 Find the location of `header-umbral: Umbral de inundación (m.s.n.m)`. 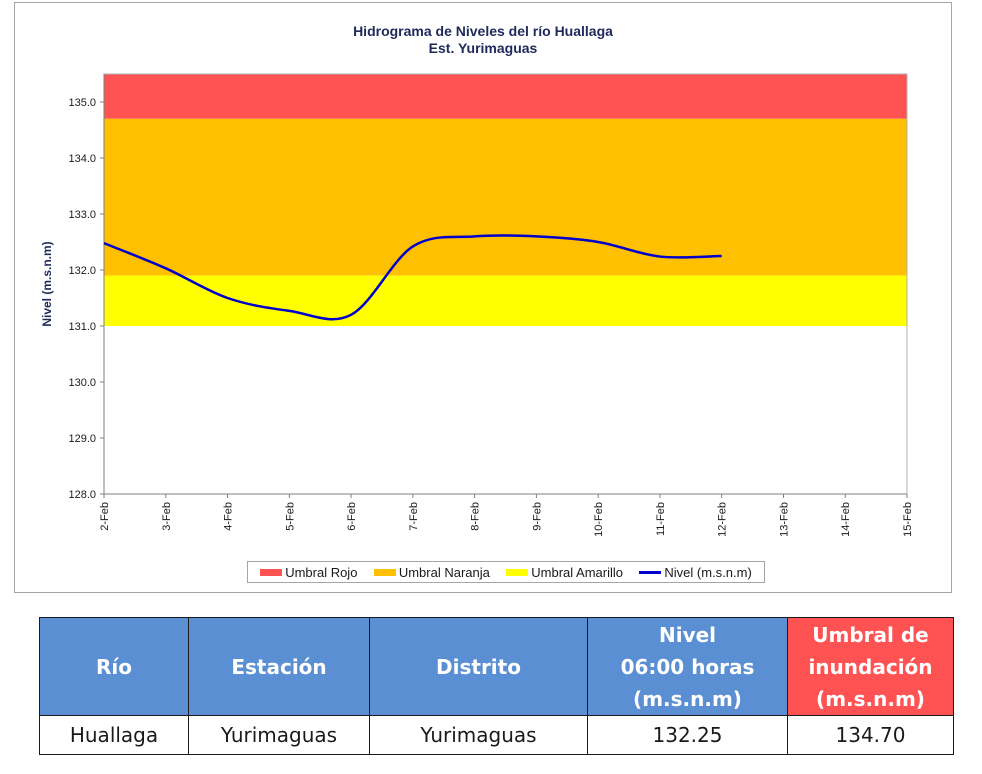

header-umbral: Umbral de inundación (m.s.n.m) is located at coordinates (870, 666).